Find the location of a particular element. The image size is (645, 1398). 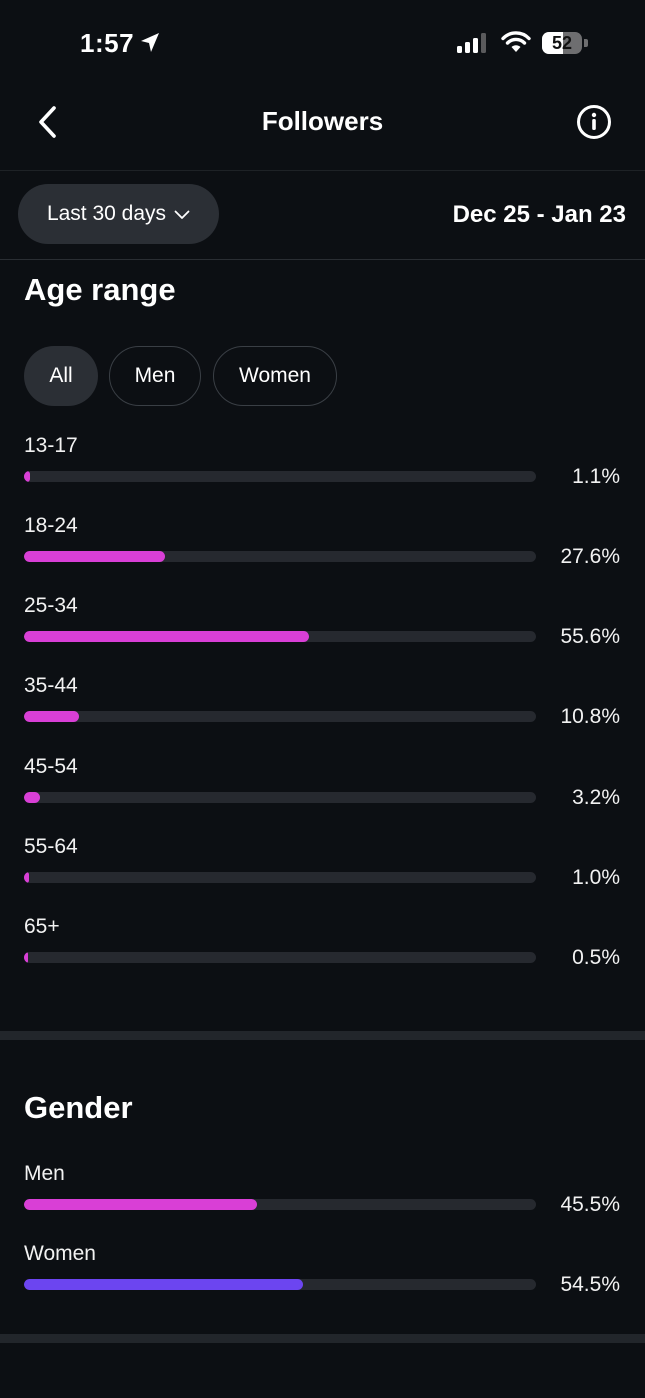

nav-header: Followers is located at coordinates (322, 130).